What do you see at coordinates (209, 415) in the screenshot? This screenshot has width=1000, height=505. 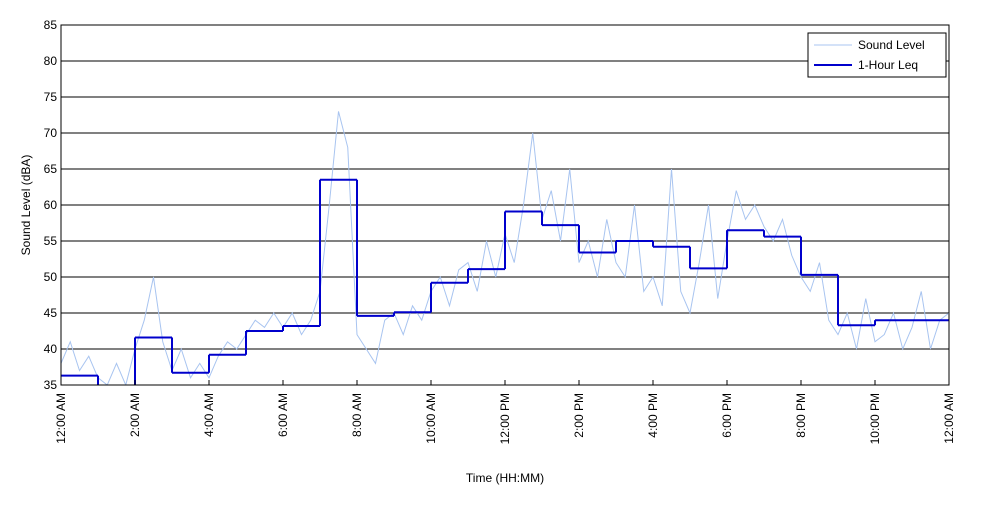 I see `x-tick-label: 4:00 AM` at bounding box center [209, 415].